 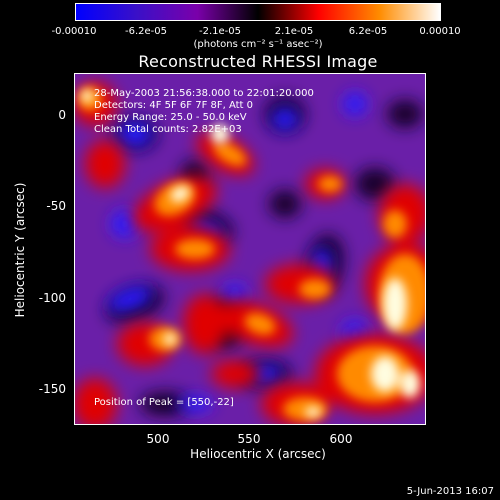 I want to click on colorbar-tick-label: -6.2e-05, so click(x=146, y=31).